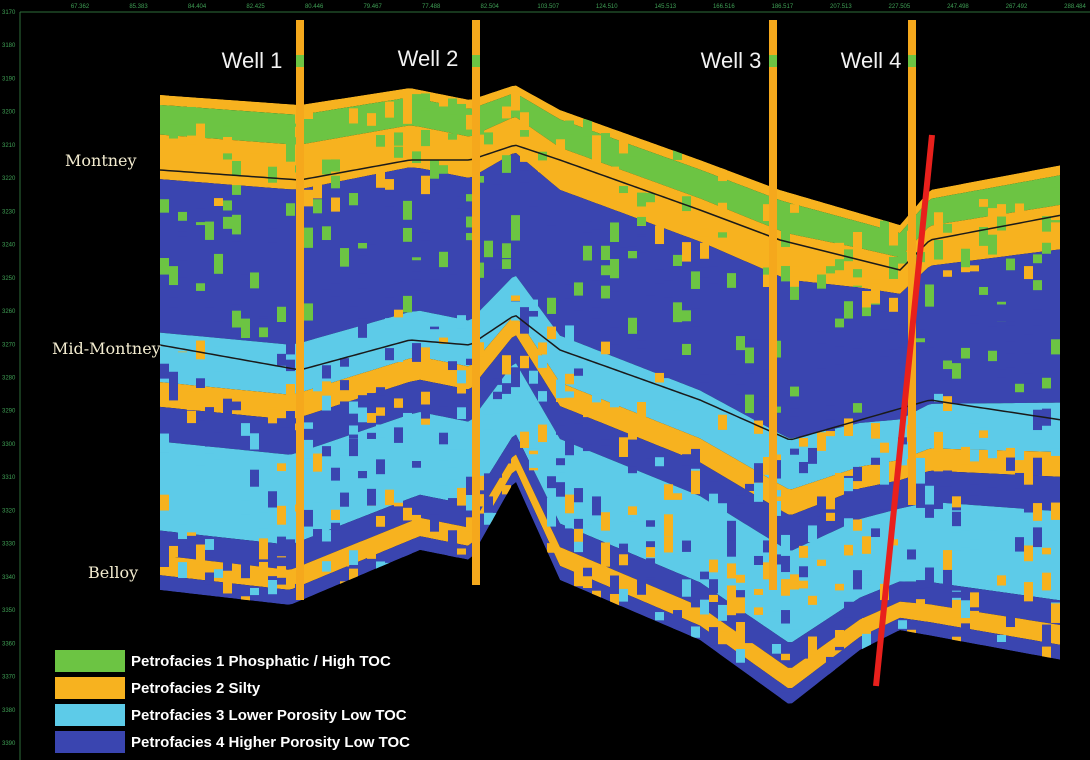 This screenshot has width=1090, height=760. Describe the element at coordinates (269, 715) in the screenshot. I see `legend-label: Petrofacies 3 Lower Porosity Low TOC` at that location.